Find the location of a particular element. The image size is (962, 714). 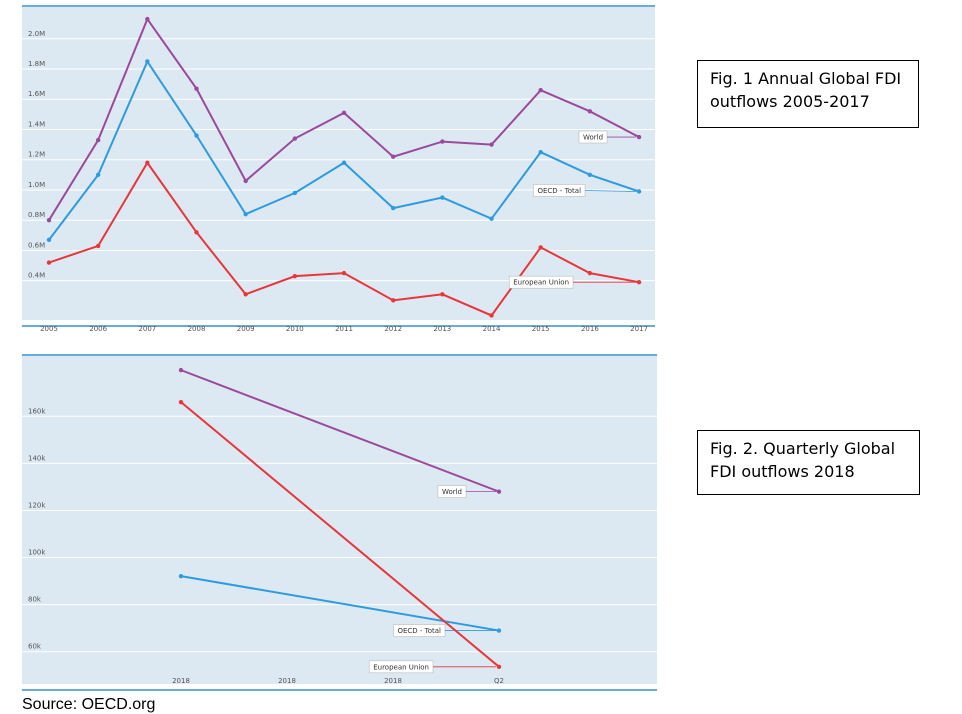

x-tick-label: 2007 is located at coordinates (147, 329).